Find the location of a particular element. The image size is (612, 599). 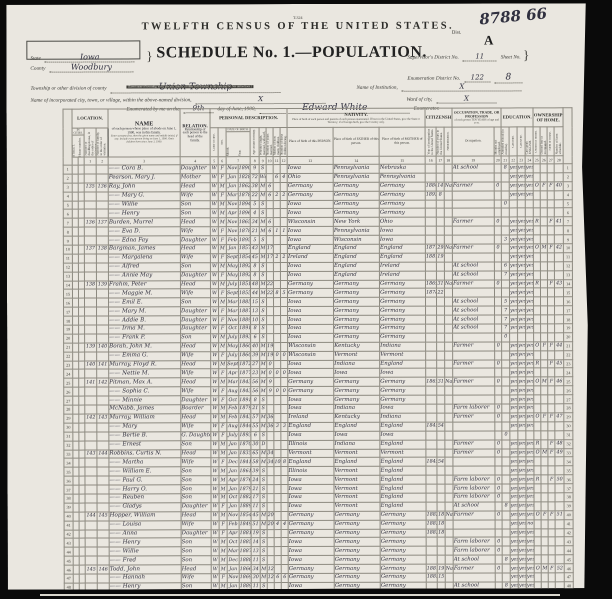

cell-months-unemployed is located at coordinates (497, 230).